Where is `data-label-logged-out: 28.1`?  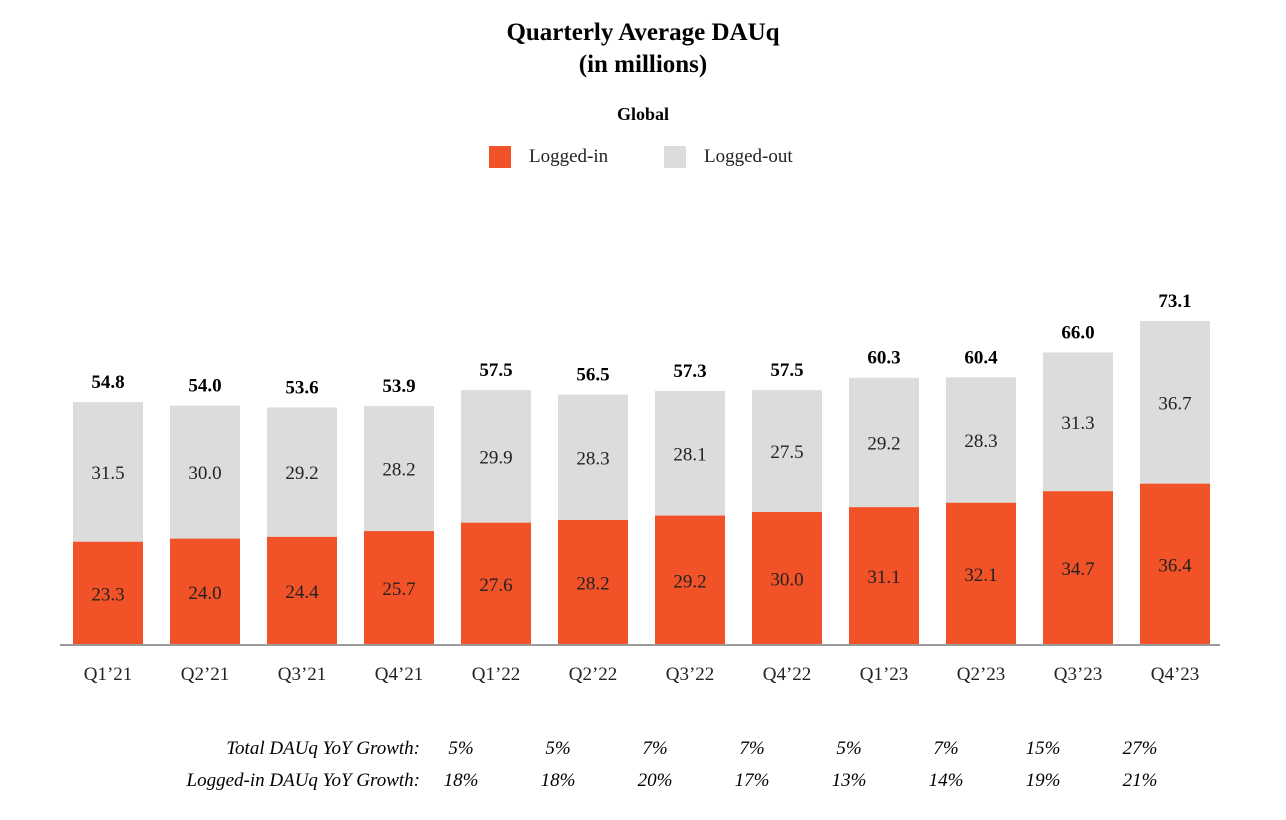
data-label-logged-out: 28.1 is located at coordinates (689, 454).